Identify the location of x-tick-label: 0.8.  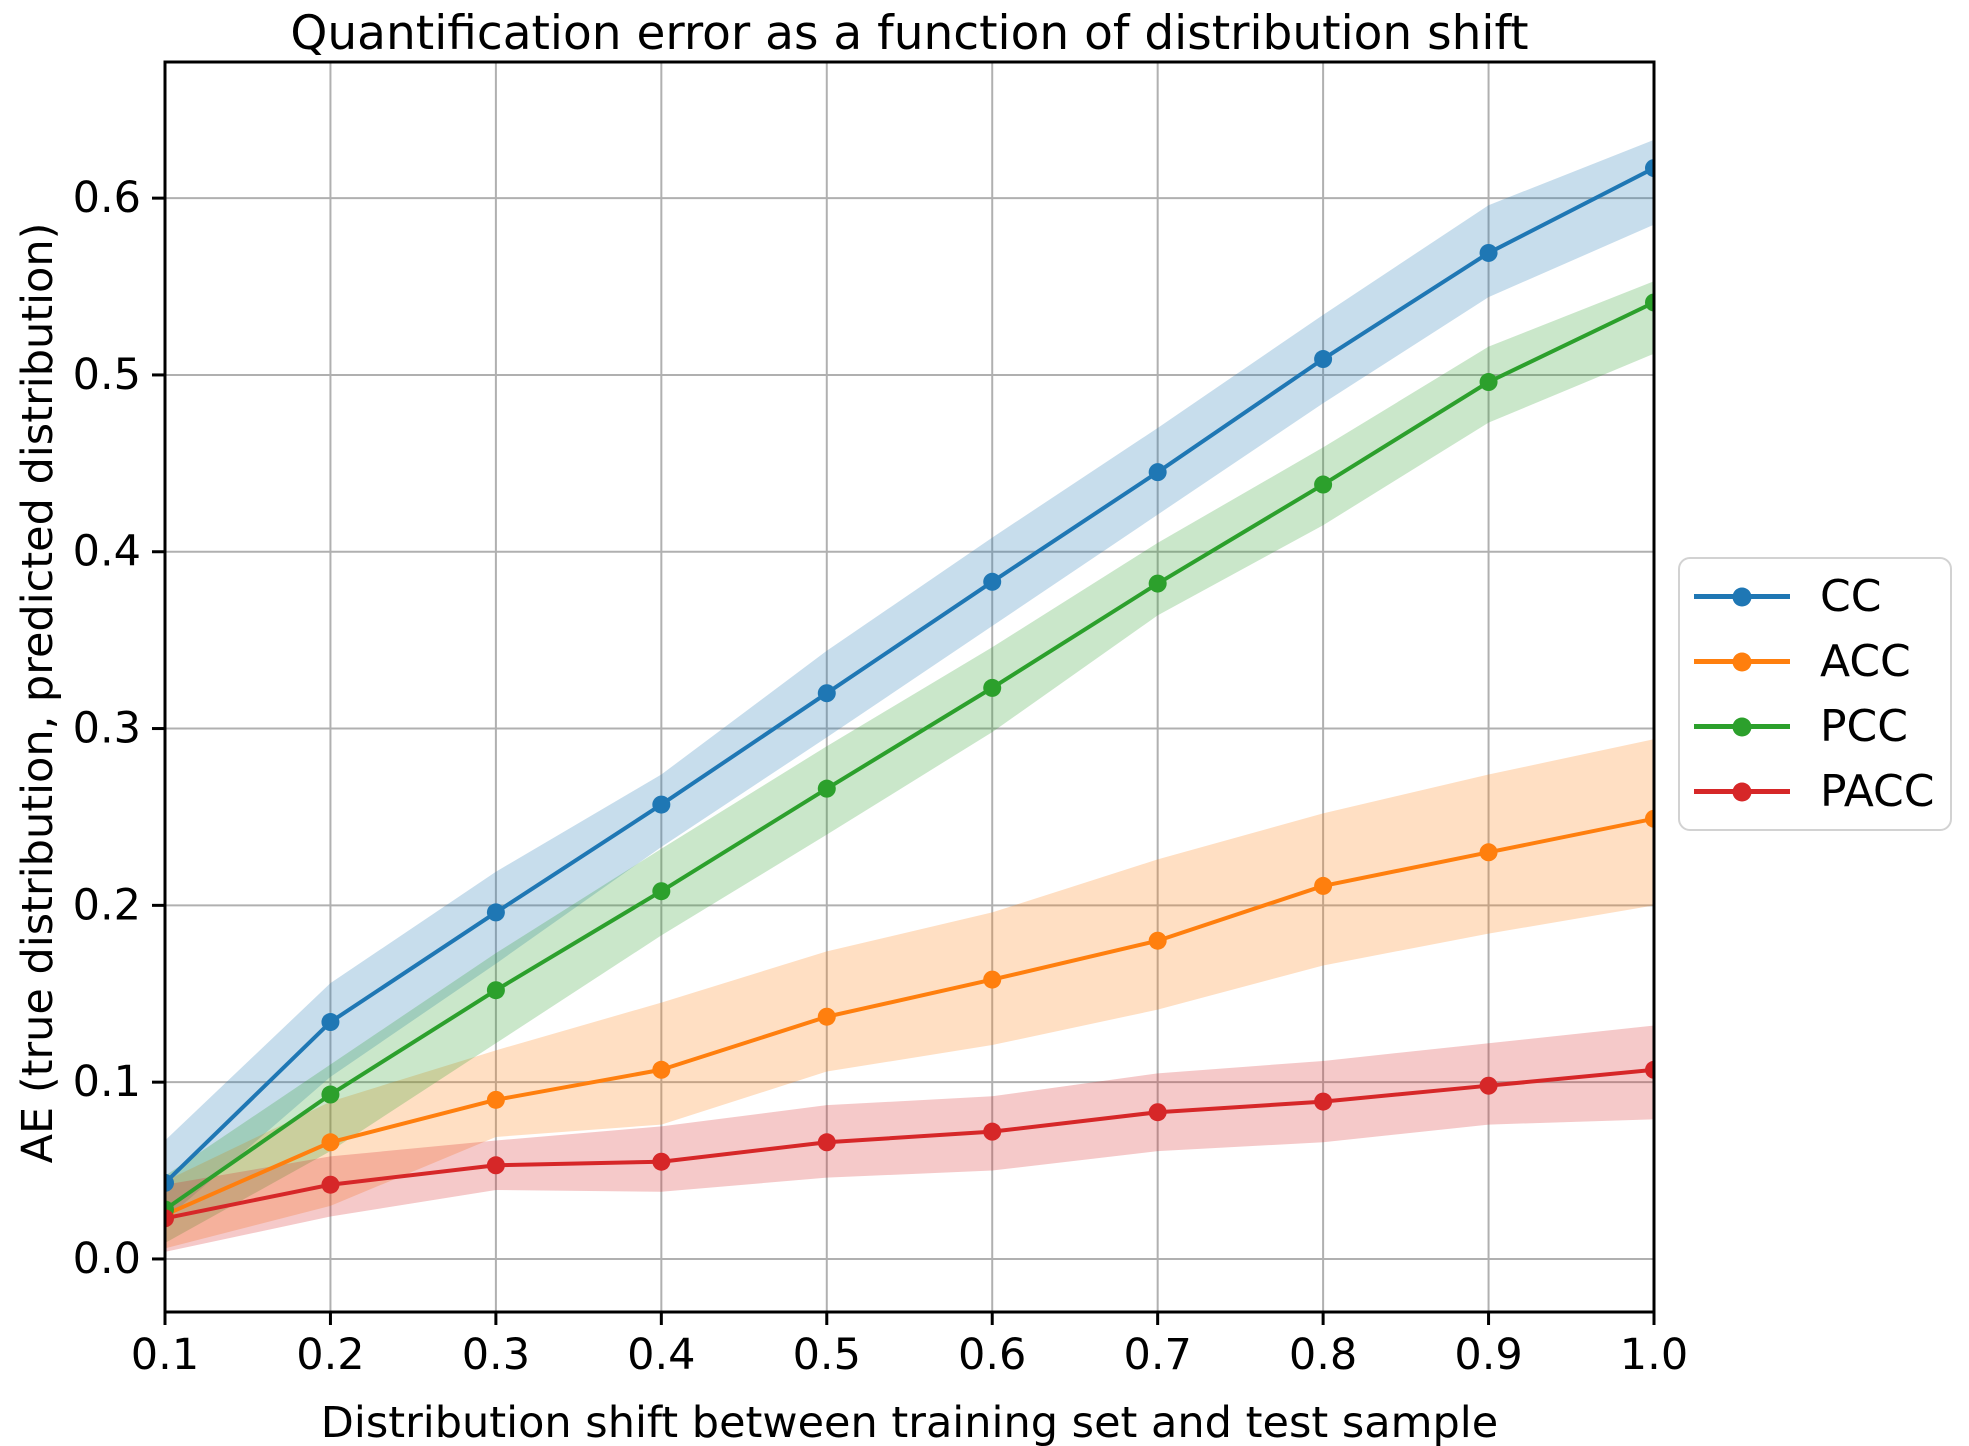
(1323, 1355).